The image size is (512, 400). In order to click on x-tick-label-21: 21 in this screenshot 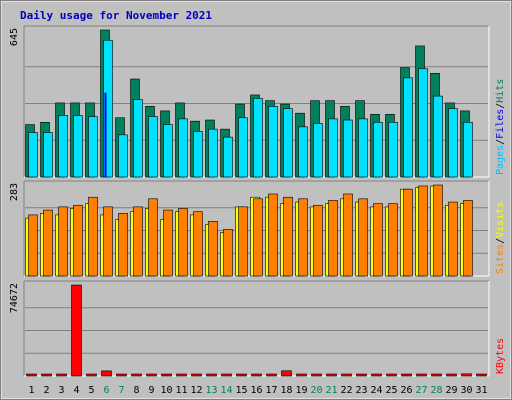, I will do `click(331, 390)`.